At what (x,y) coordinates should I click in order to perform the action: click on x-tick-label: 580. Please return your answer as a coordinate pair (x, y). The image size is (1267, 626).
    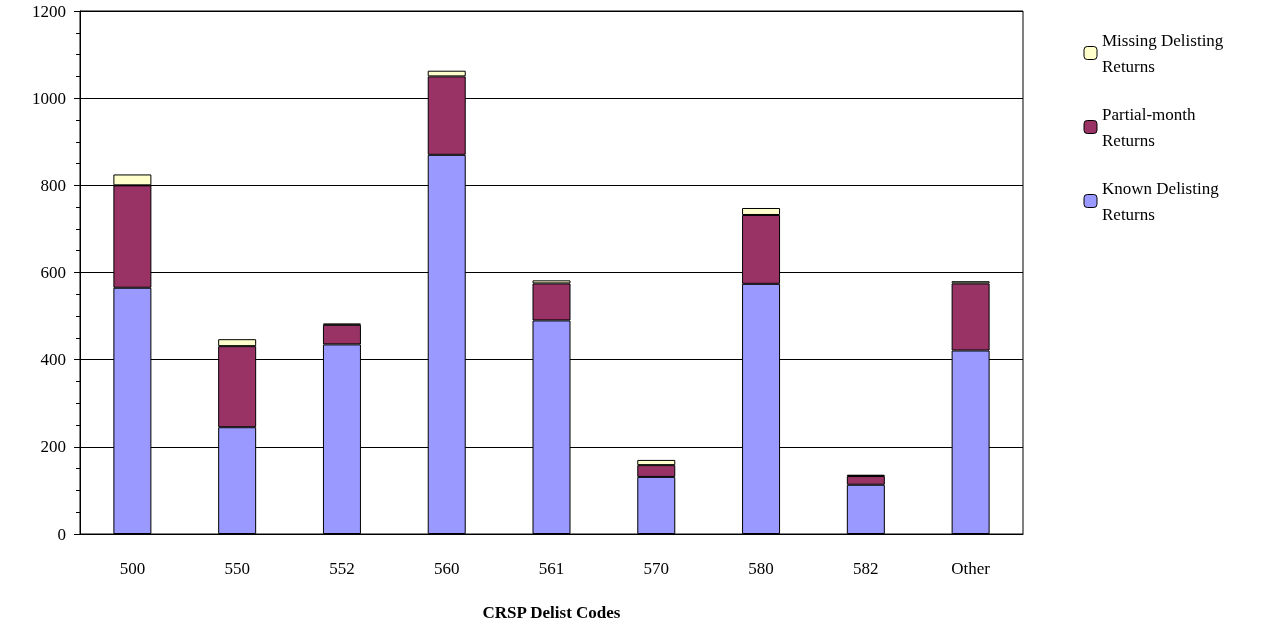
    Looking at the image, I should click on (761, 568).